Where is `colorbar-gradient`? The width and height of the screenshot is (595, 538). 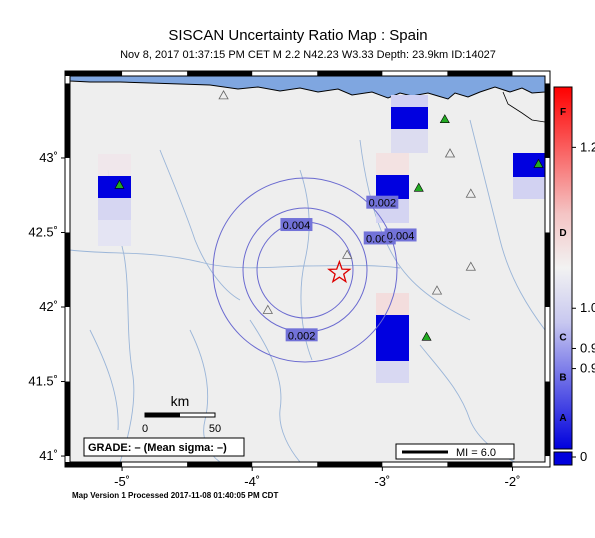
colorbar-gradient is located at coordinates (563, 268).